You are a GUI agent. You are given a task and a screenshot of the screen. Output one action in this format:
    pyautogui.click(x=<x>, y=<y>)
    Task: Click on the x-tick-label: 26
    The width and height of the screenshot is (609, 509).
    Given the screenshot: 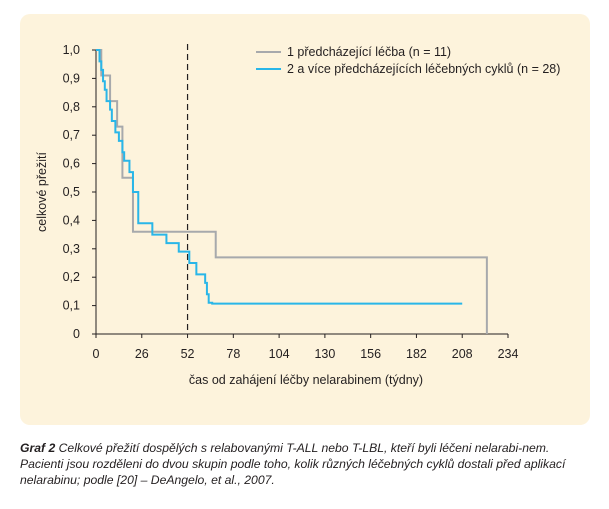 What is the action you would take?
    pyautogui.click(x=142, y=354)
    